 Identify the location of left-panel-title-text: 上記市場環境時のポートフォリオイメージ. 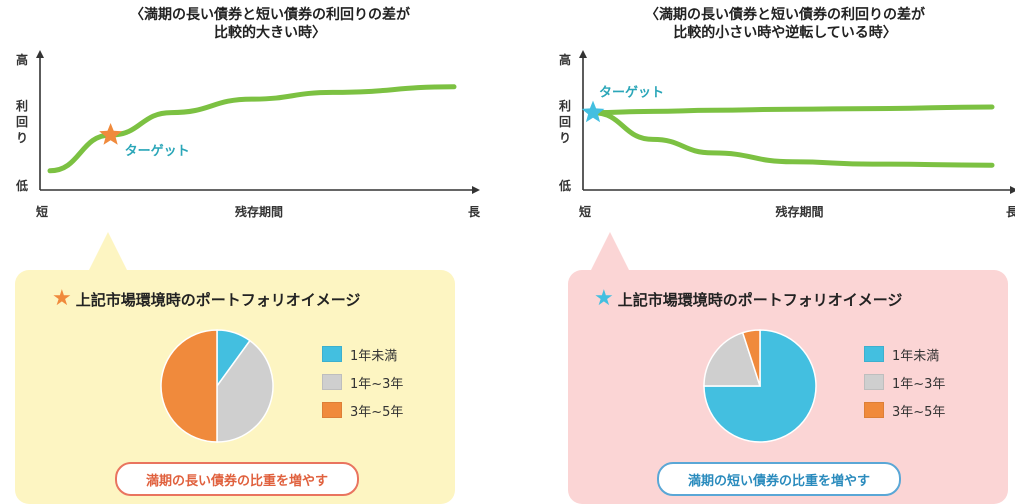
(218, 299).